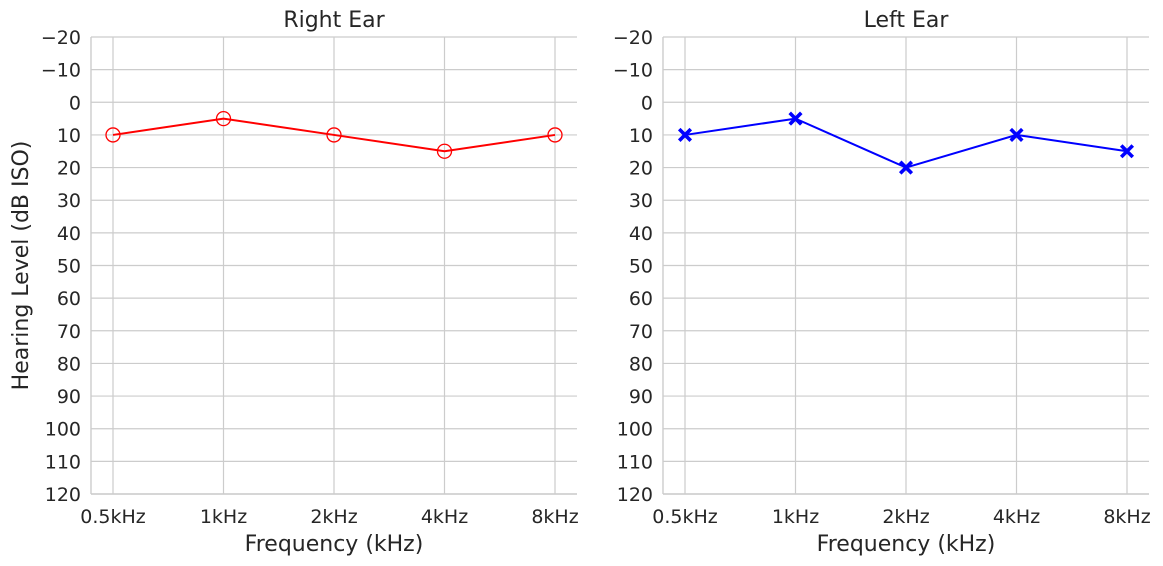 The width and height of the screenshot is (1163, 566). What do you see at coordinates (907, 20) in the screenshot?
I see `chart-title: Left Ear` at bounding box center [907, 20].